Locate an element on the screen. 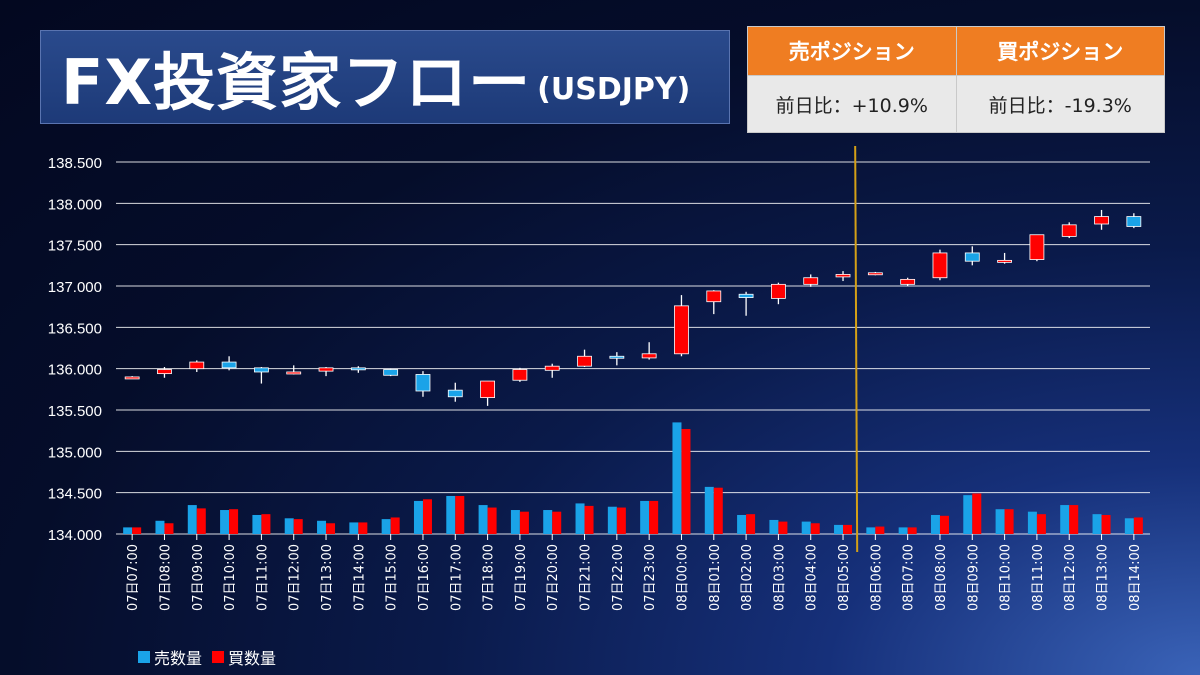 This screenshot has height=675, width=1200. x-tick-label: 08日07:00 is located at coordinates (909, 577).